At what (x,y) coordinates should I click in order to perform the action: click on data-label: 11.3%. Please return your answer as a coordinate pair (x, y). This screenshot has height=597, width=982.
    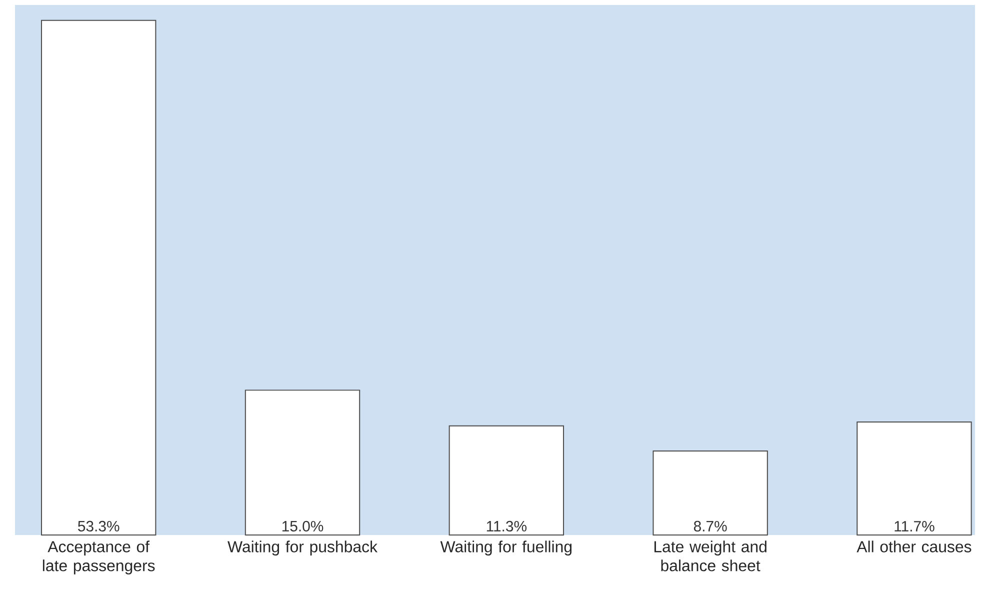
    Looking at the image, I should click on (506, 526).